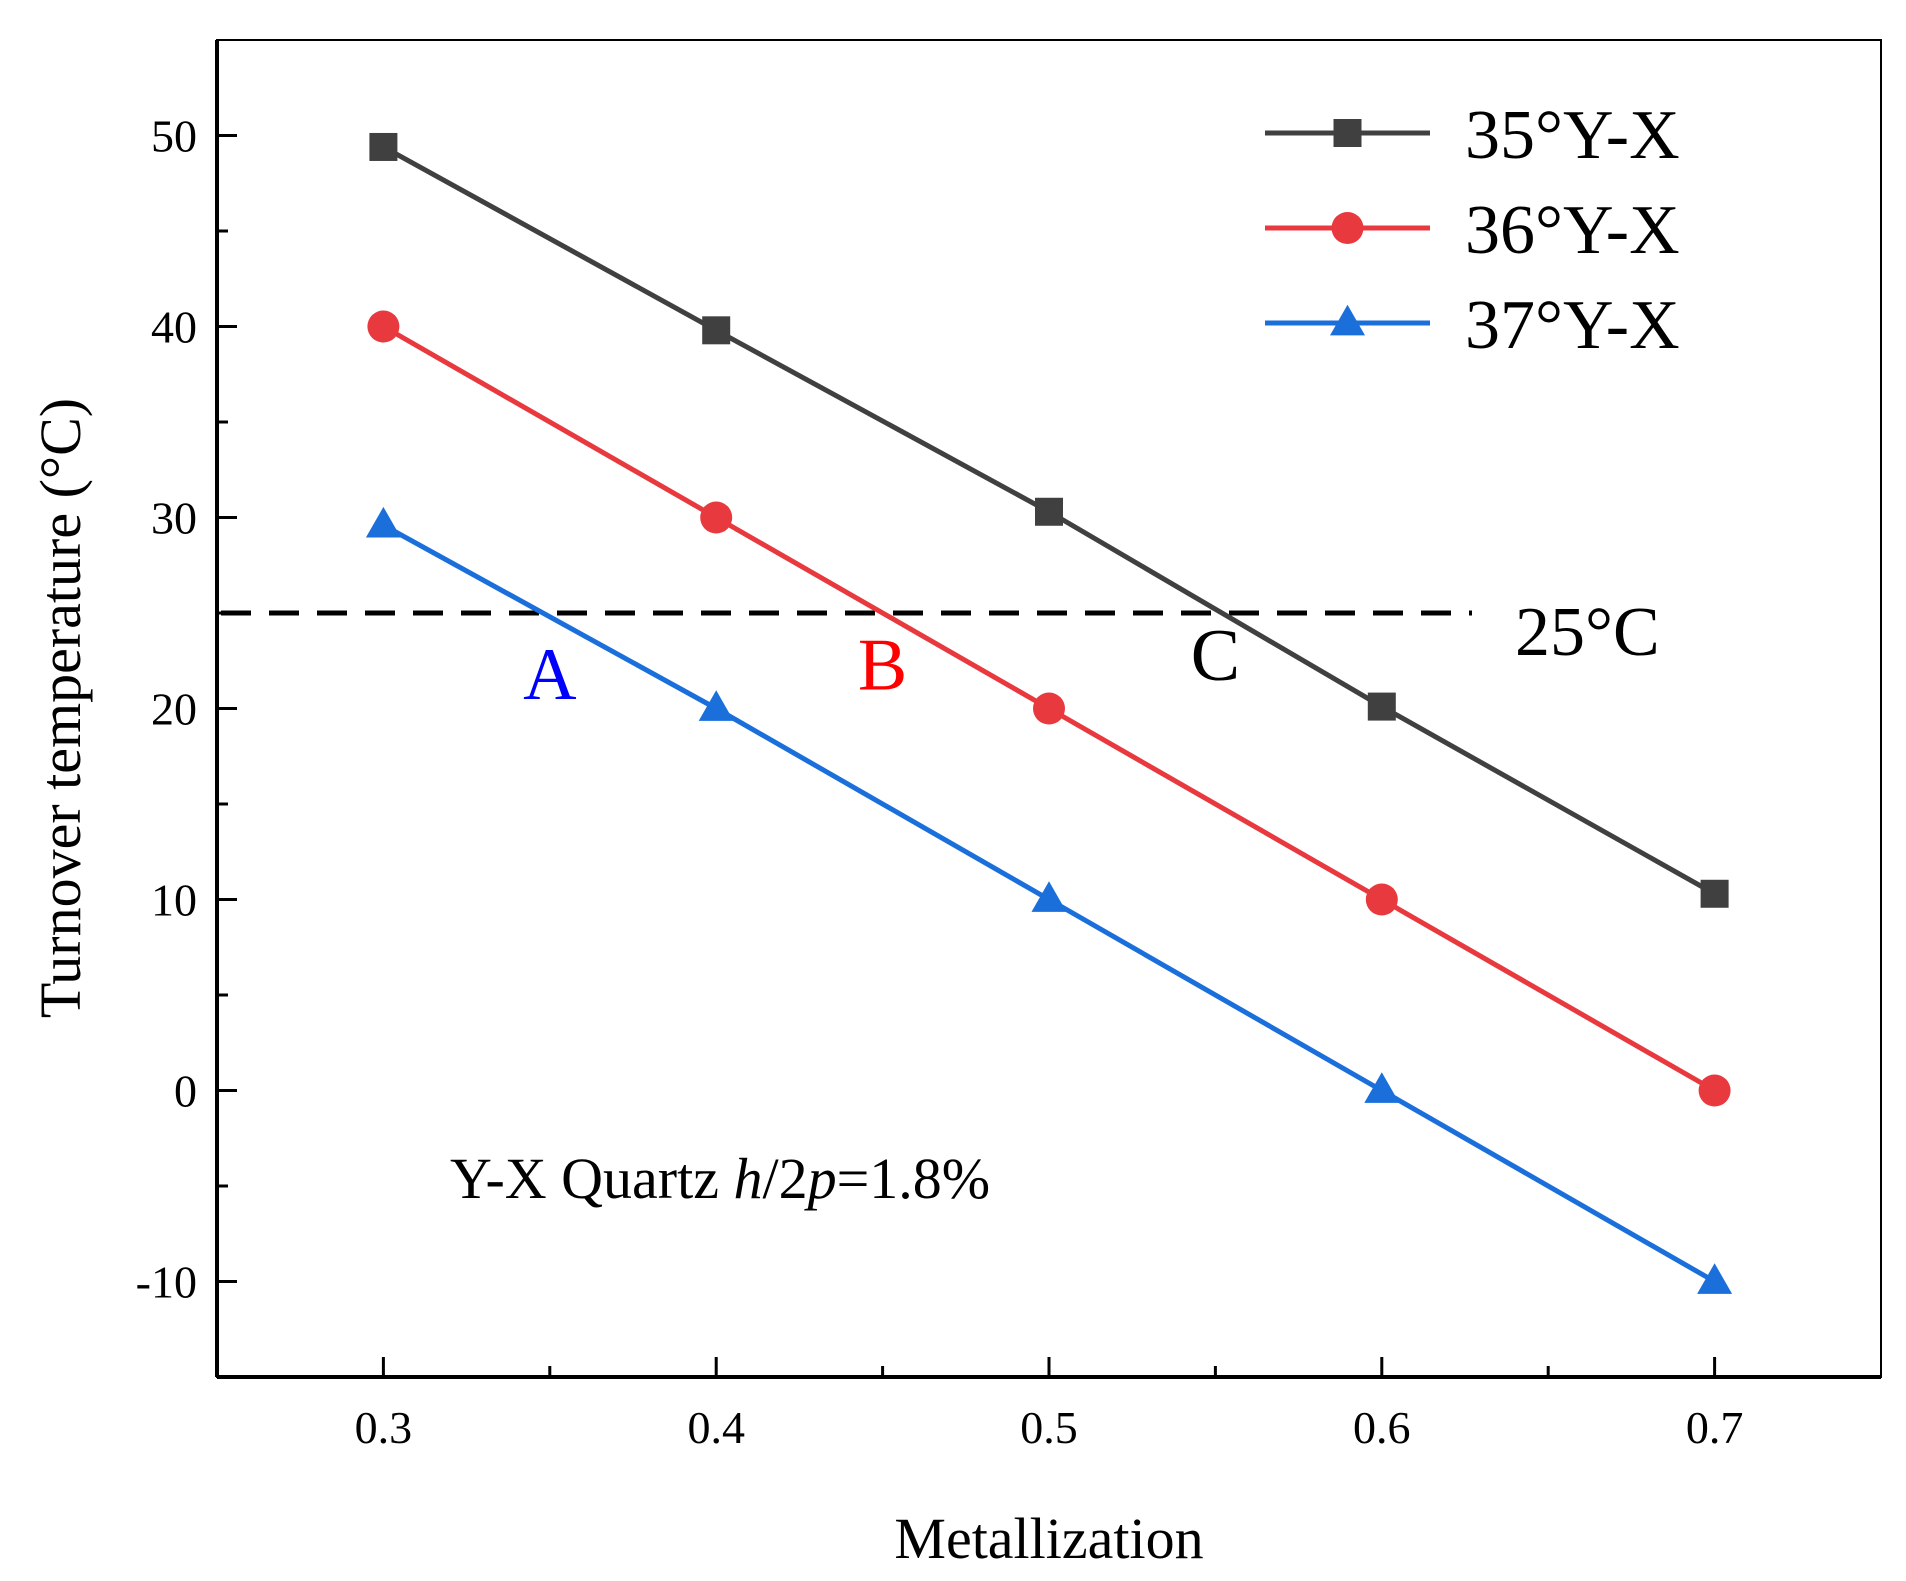  I want to click on x-tick-label: 0.5, so click(1049, 1427).